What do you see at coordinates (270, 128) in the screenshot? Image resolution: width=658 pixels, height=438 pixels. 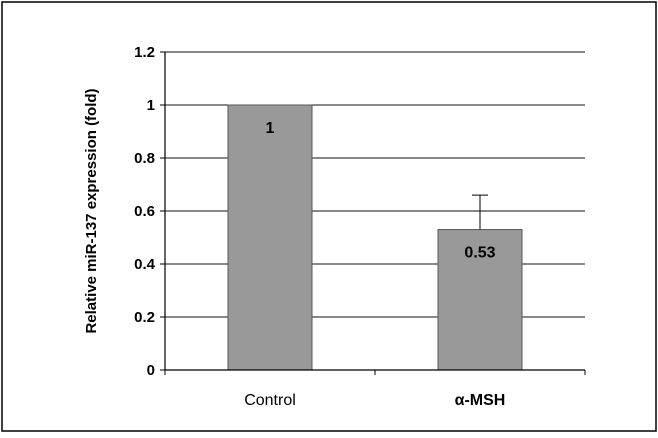 I see `data-label: 1` at bounding box center [270, 128].